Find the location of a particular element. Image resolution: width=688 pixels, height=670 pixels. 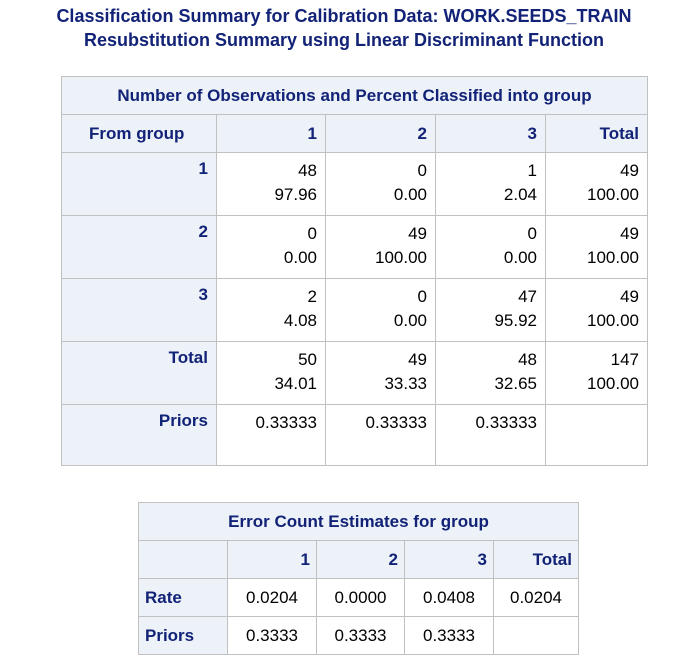

table-row: 2 0 0.00 49 100.00 0 0.00 49 100.00 is located at coordinates (354, 247).